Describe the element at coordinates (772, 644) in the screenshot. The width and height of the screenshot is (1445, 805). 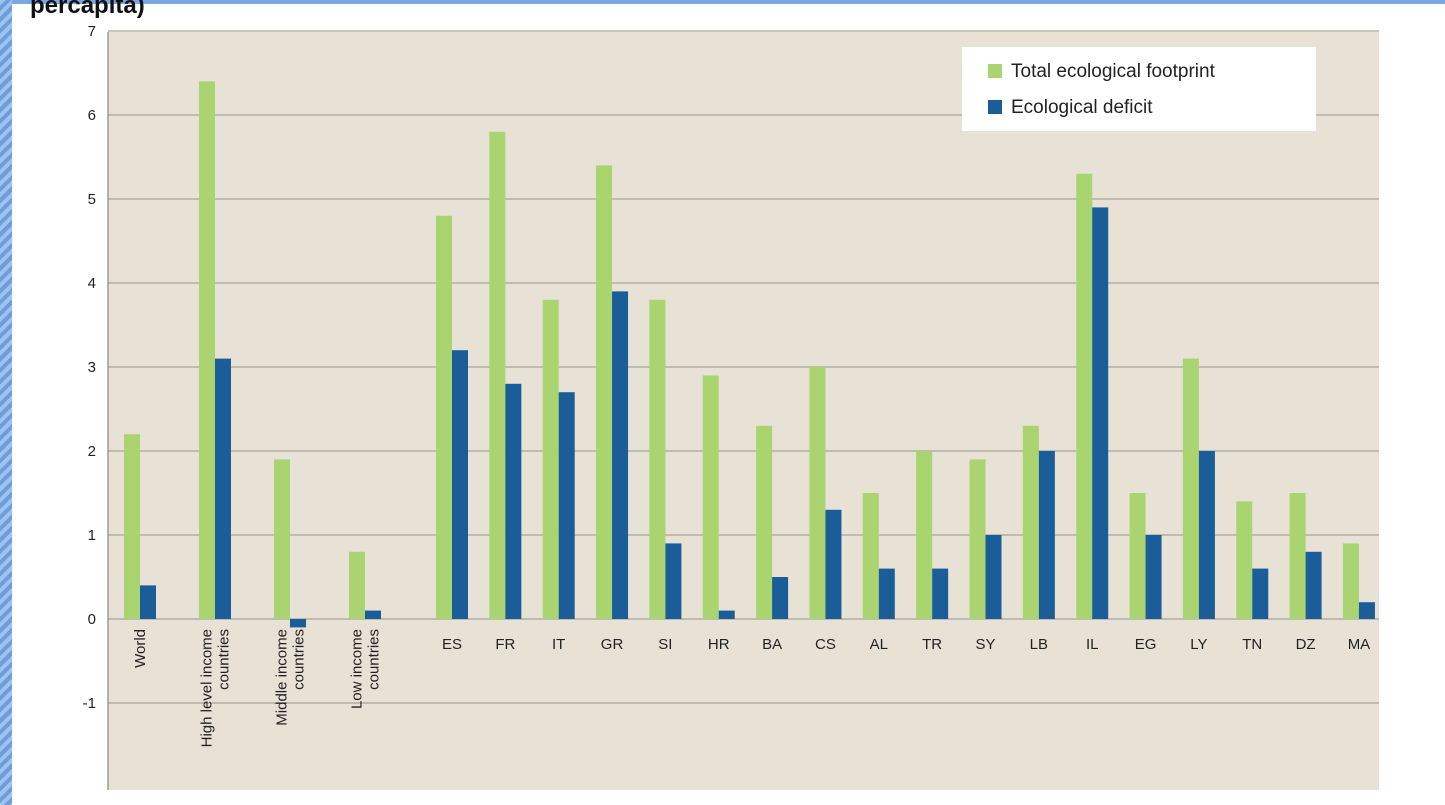
I see `x-category-label: BA` at that location.